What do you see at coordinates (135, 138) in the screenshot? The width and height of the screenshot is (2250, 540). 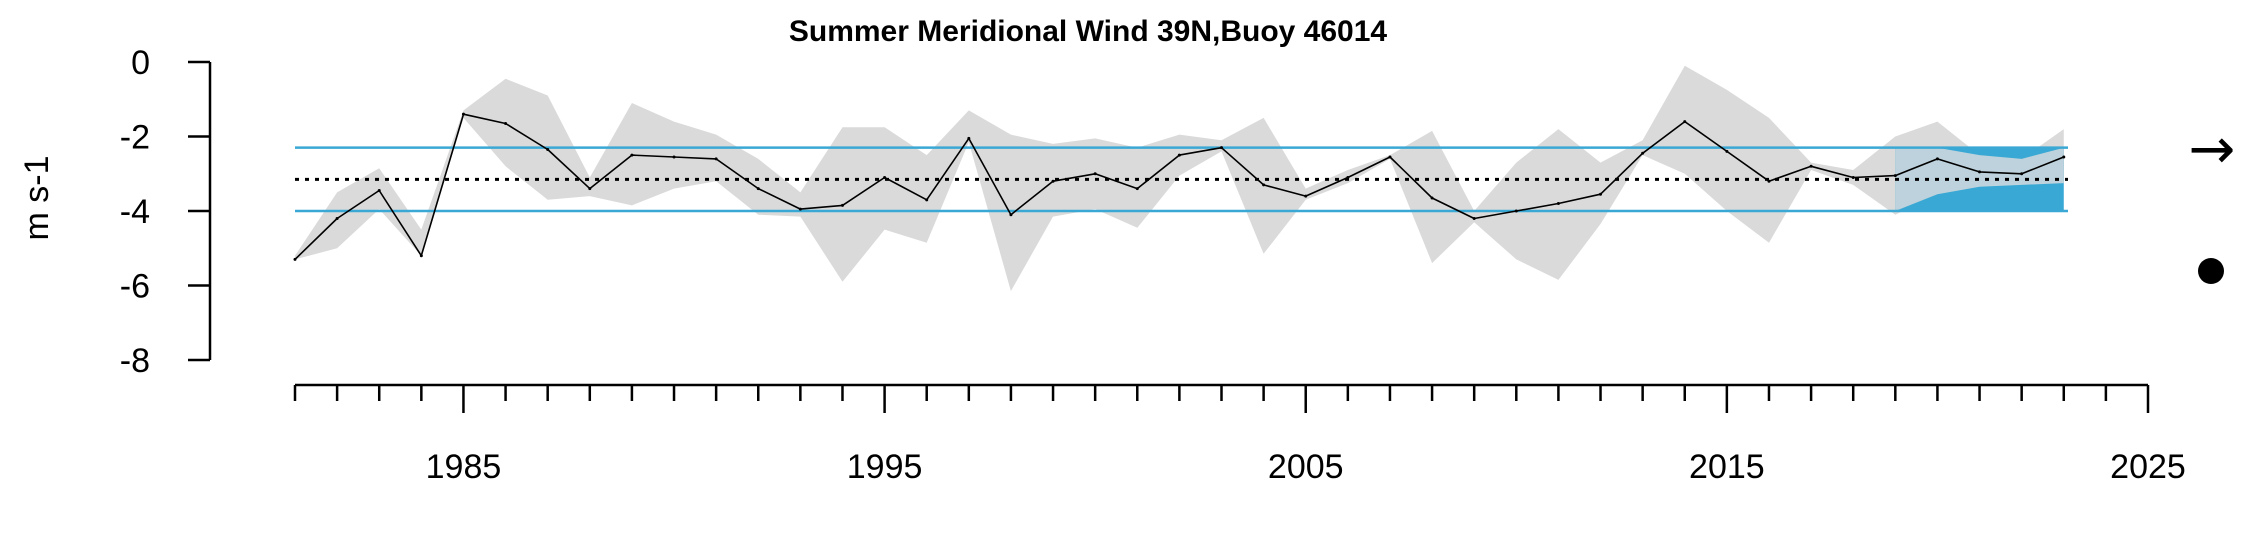 I see `y-tick-label: -2` at bounding box center [135, 138].